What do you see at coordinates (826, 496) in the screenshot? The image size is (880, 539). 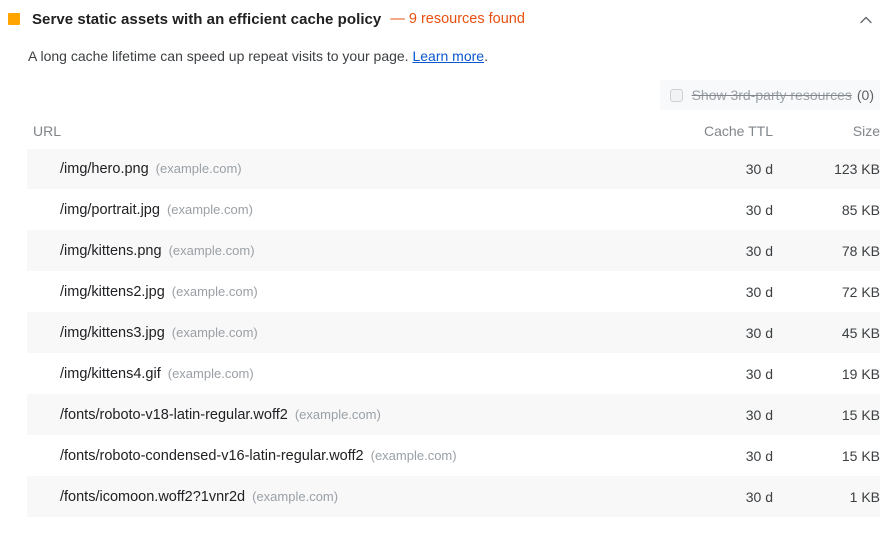 I see `cell-size: 1 KB` at bounding box center [826, 496].